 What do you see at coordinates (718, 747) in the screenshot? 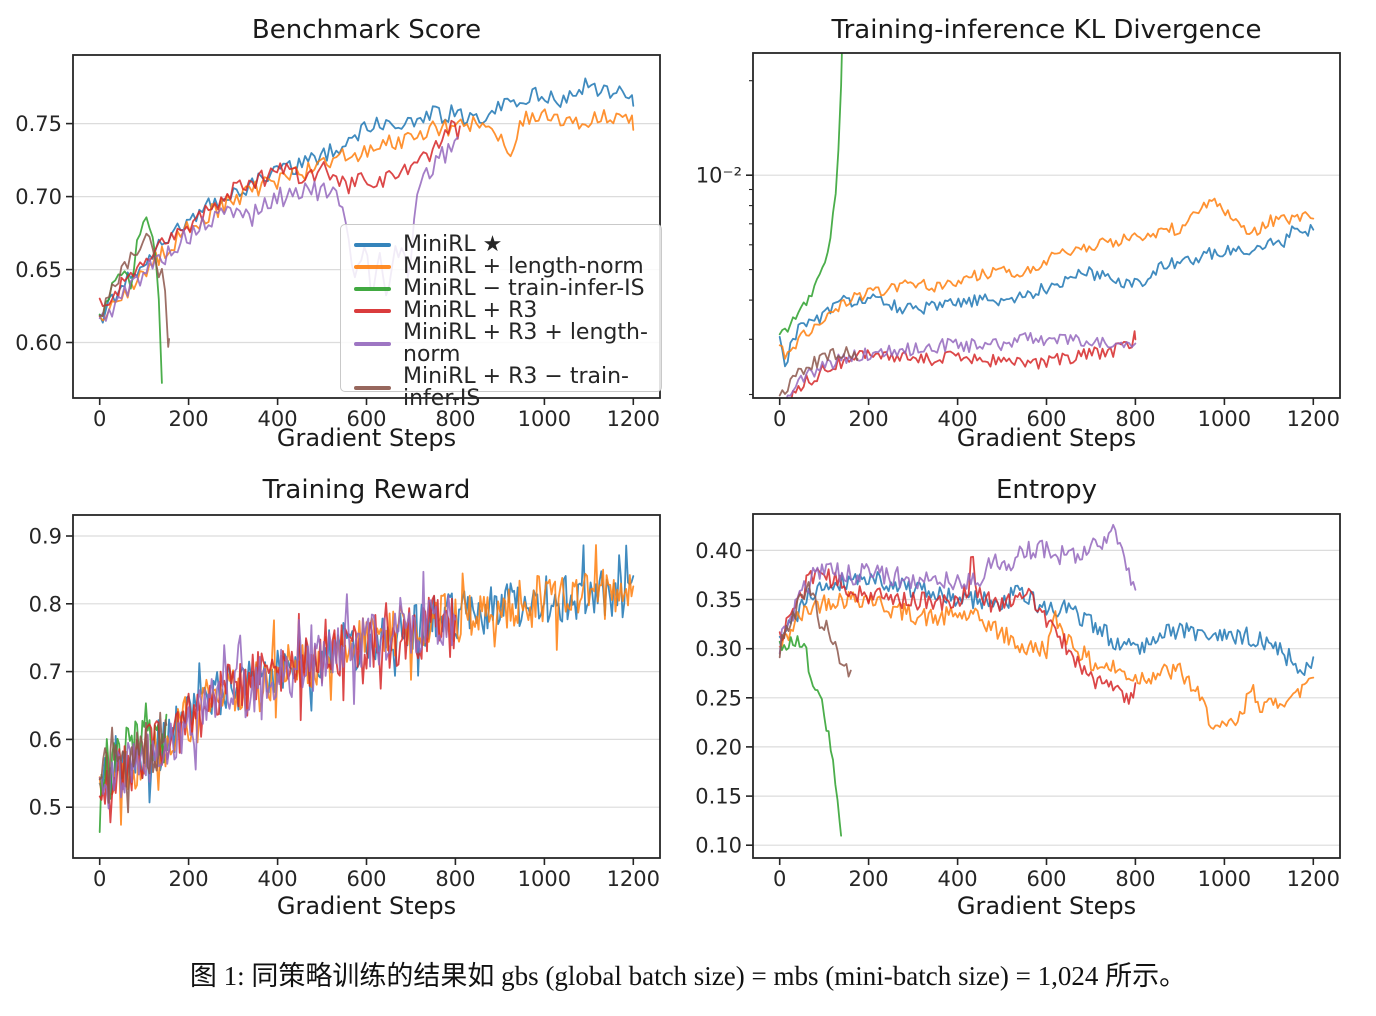
I see `y-tick-label: 0.20` at bounding box center [718, 747].